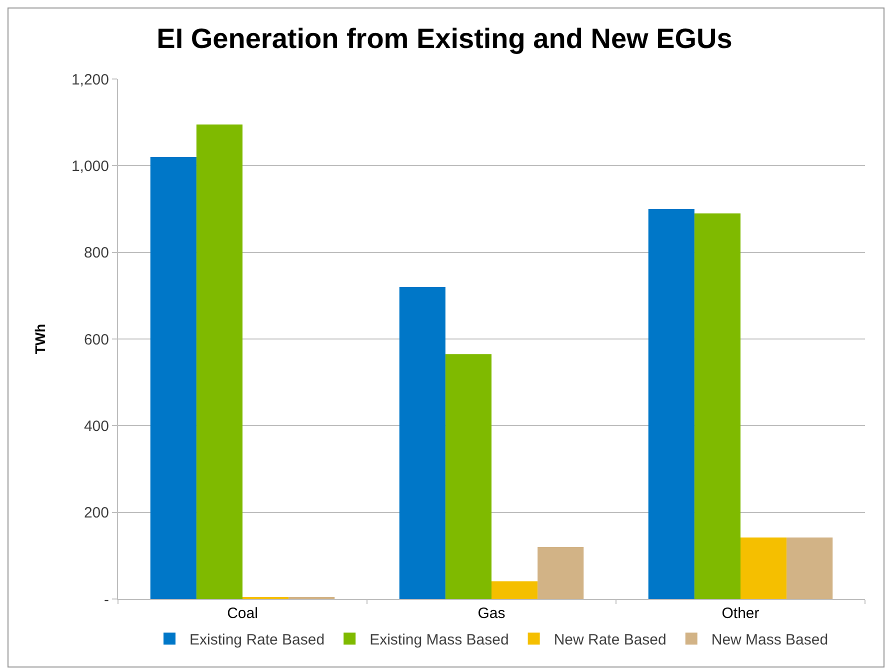 Image resolution: width=889 pixels, height=672 pixels. Describe the element at coordinates (257, 640) in the screenshot. I see `legend-label: Existing Rate Based` at that location.